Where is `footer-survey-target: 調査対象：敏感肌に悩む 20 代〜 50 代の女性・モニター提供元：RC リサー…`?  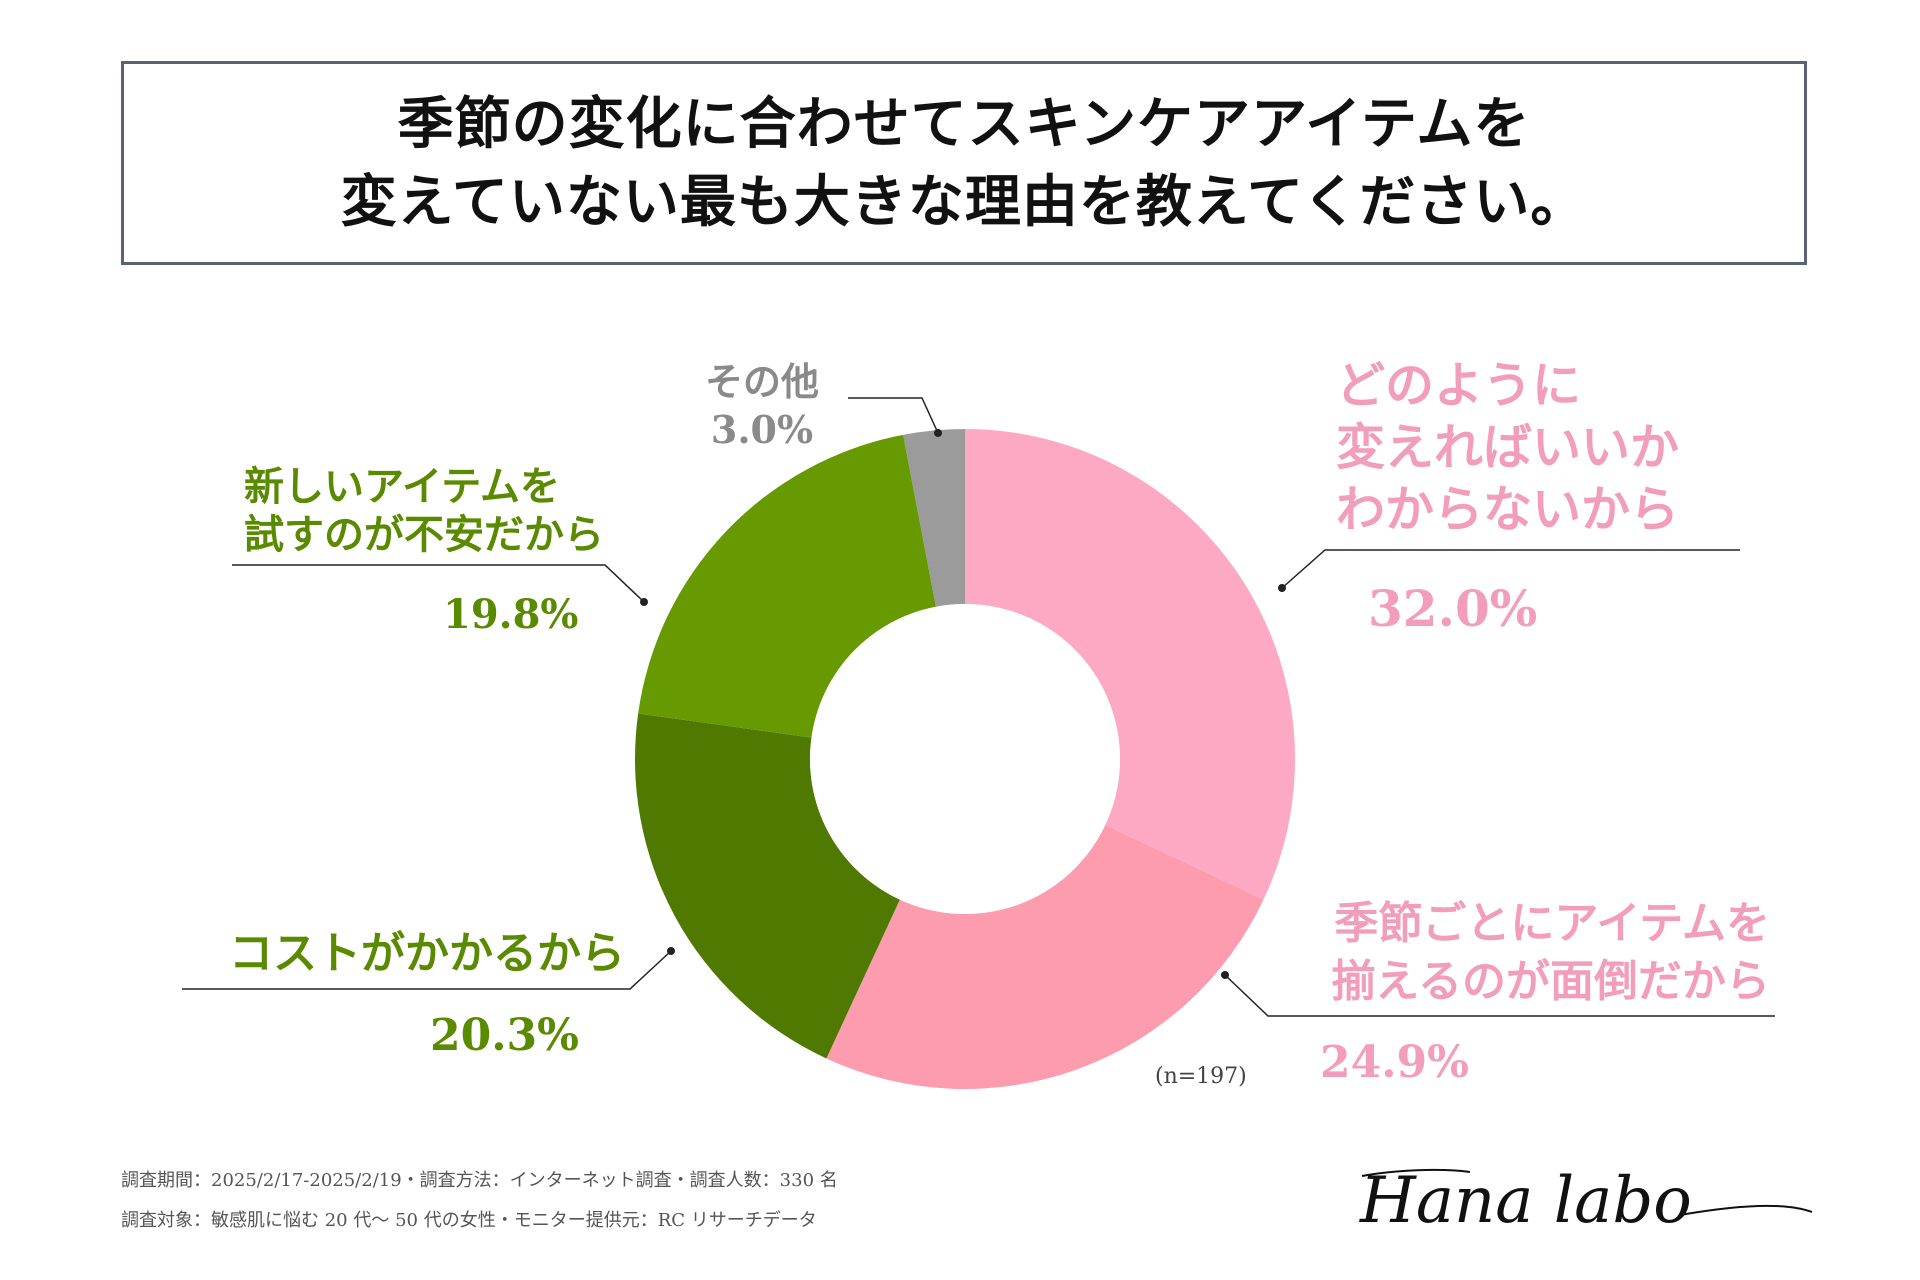 footer-survey-target: 調査対象：敏感肌に悩む 20 代〜 50 代の女性・モニター提供元：RC リサー… is located at coordinates (469, 1220).